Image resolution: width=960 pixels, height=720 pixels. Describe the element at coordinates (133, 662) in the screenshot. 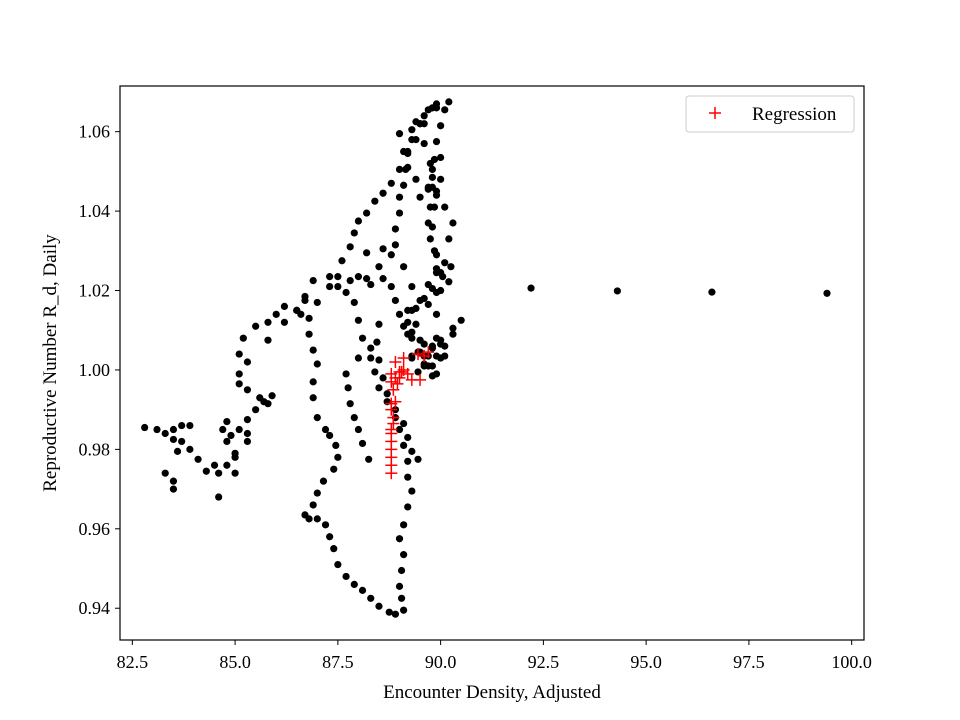

I see `x-tick-label: 82.5` at that location.